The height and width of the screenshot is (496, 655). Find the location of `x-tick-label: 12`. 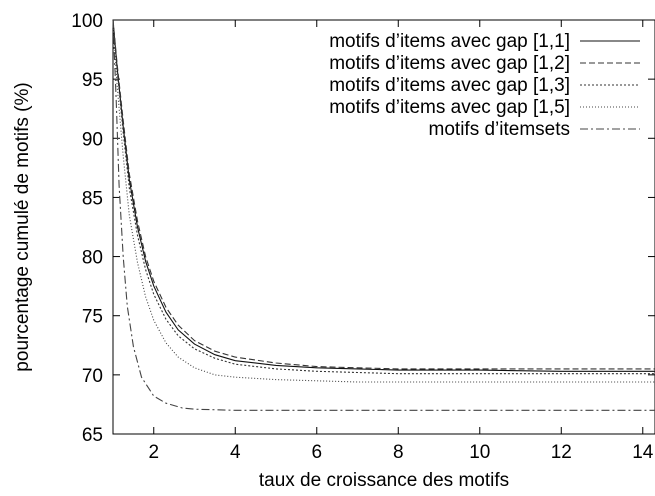

x-tick-label: 12 is located at coordinates (561, 452).